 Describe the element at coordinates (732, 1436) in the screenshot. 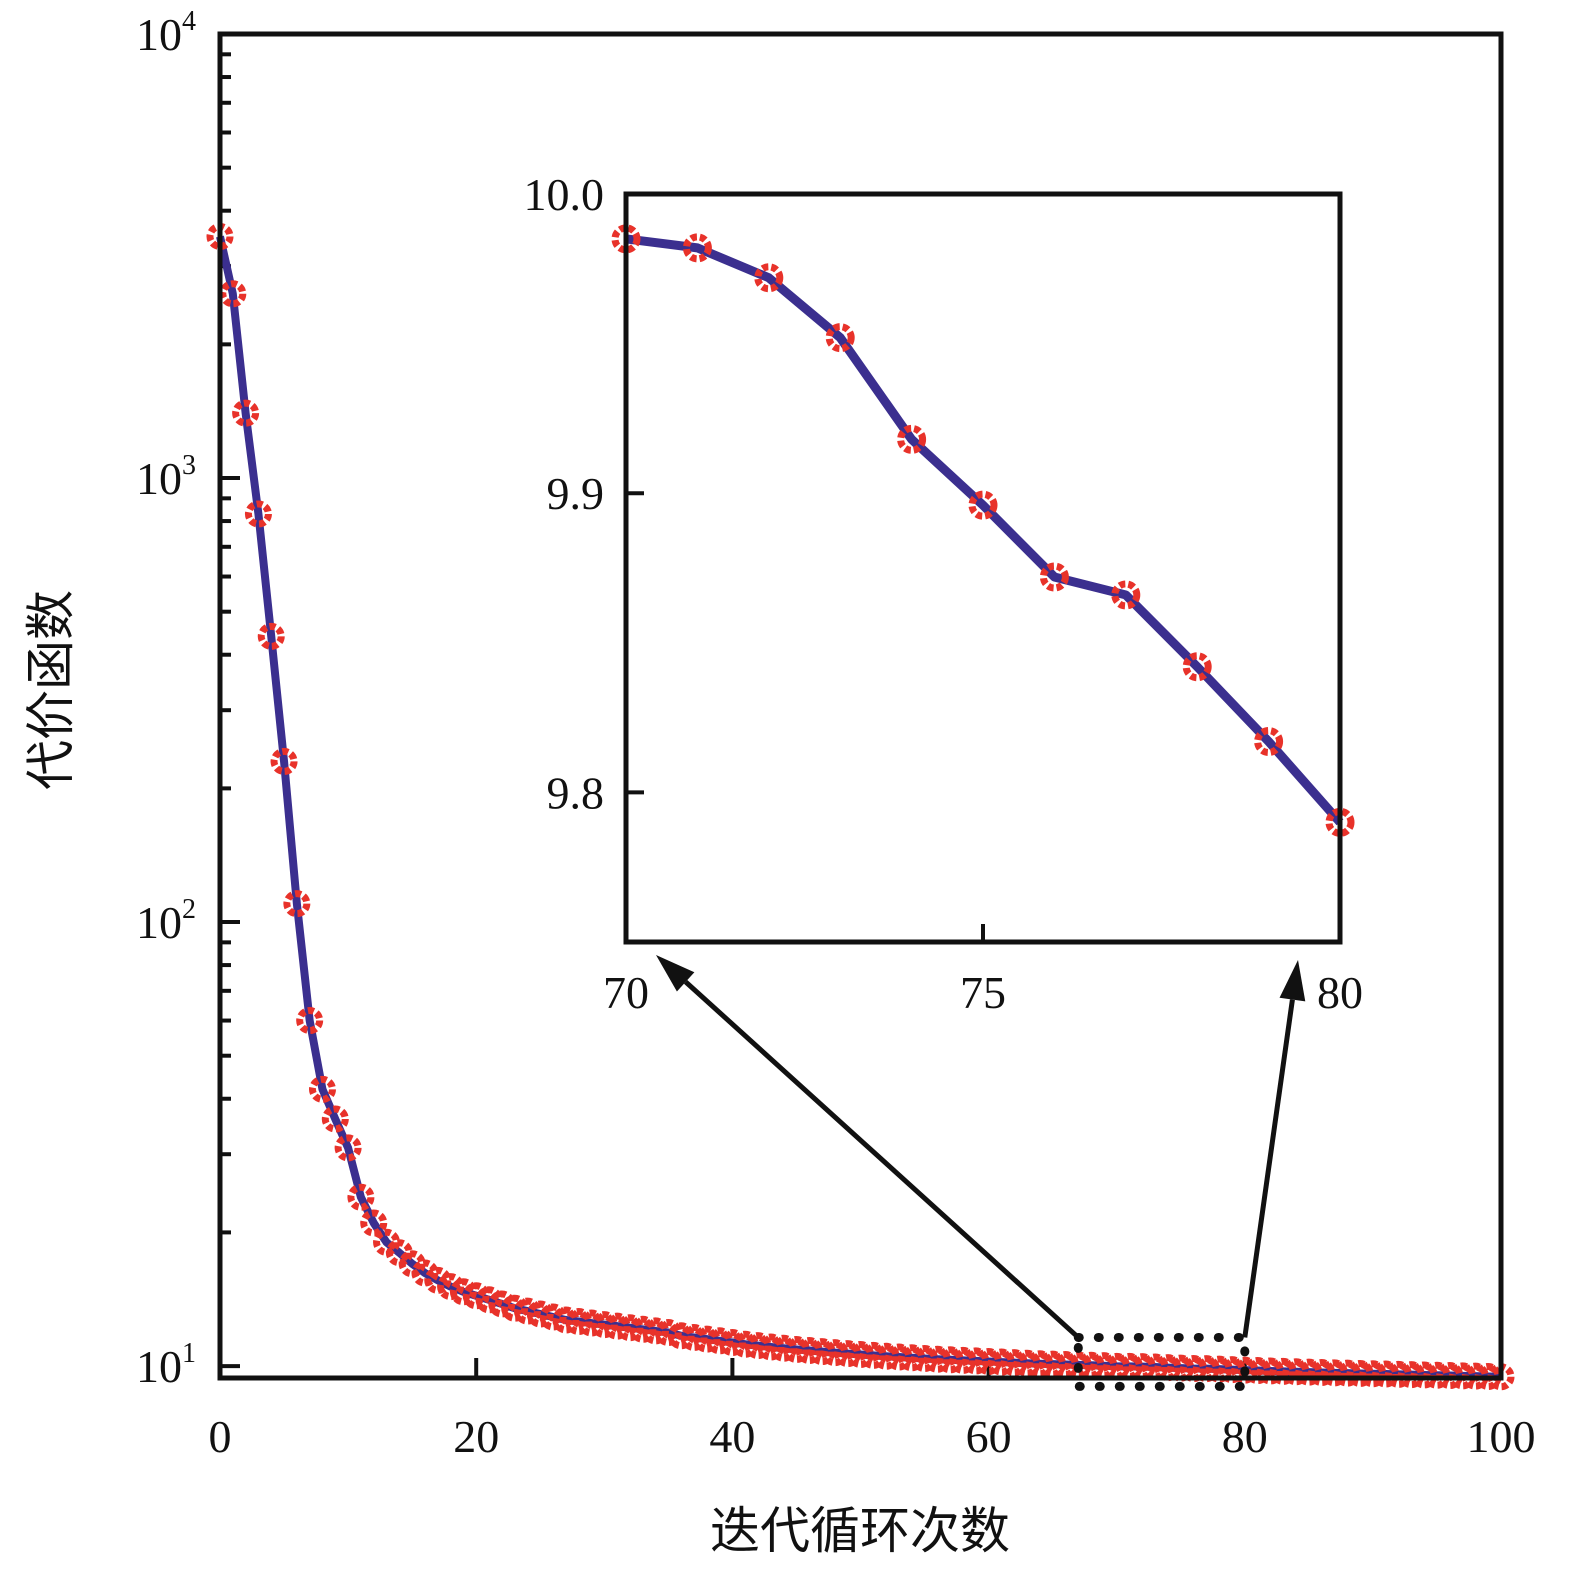

I see `x-tick-label: 40` at that location.